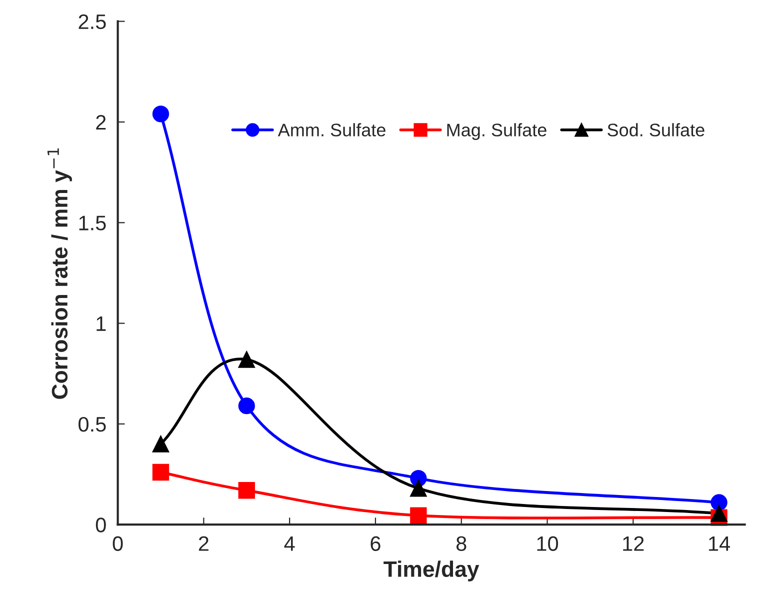 The width and height of the screenshot is (760, 610). I want to click on legend-label: Mag. Sulfate, so click(496, 131).